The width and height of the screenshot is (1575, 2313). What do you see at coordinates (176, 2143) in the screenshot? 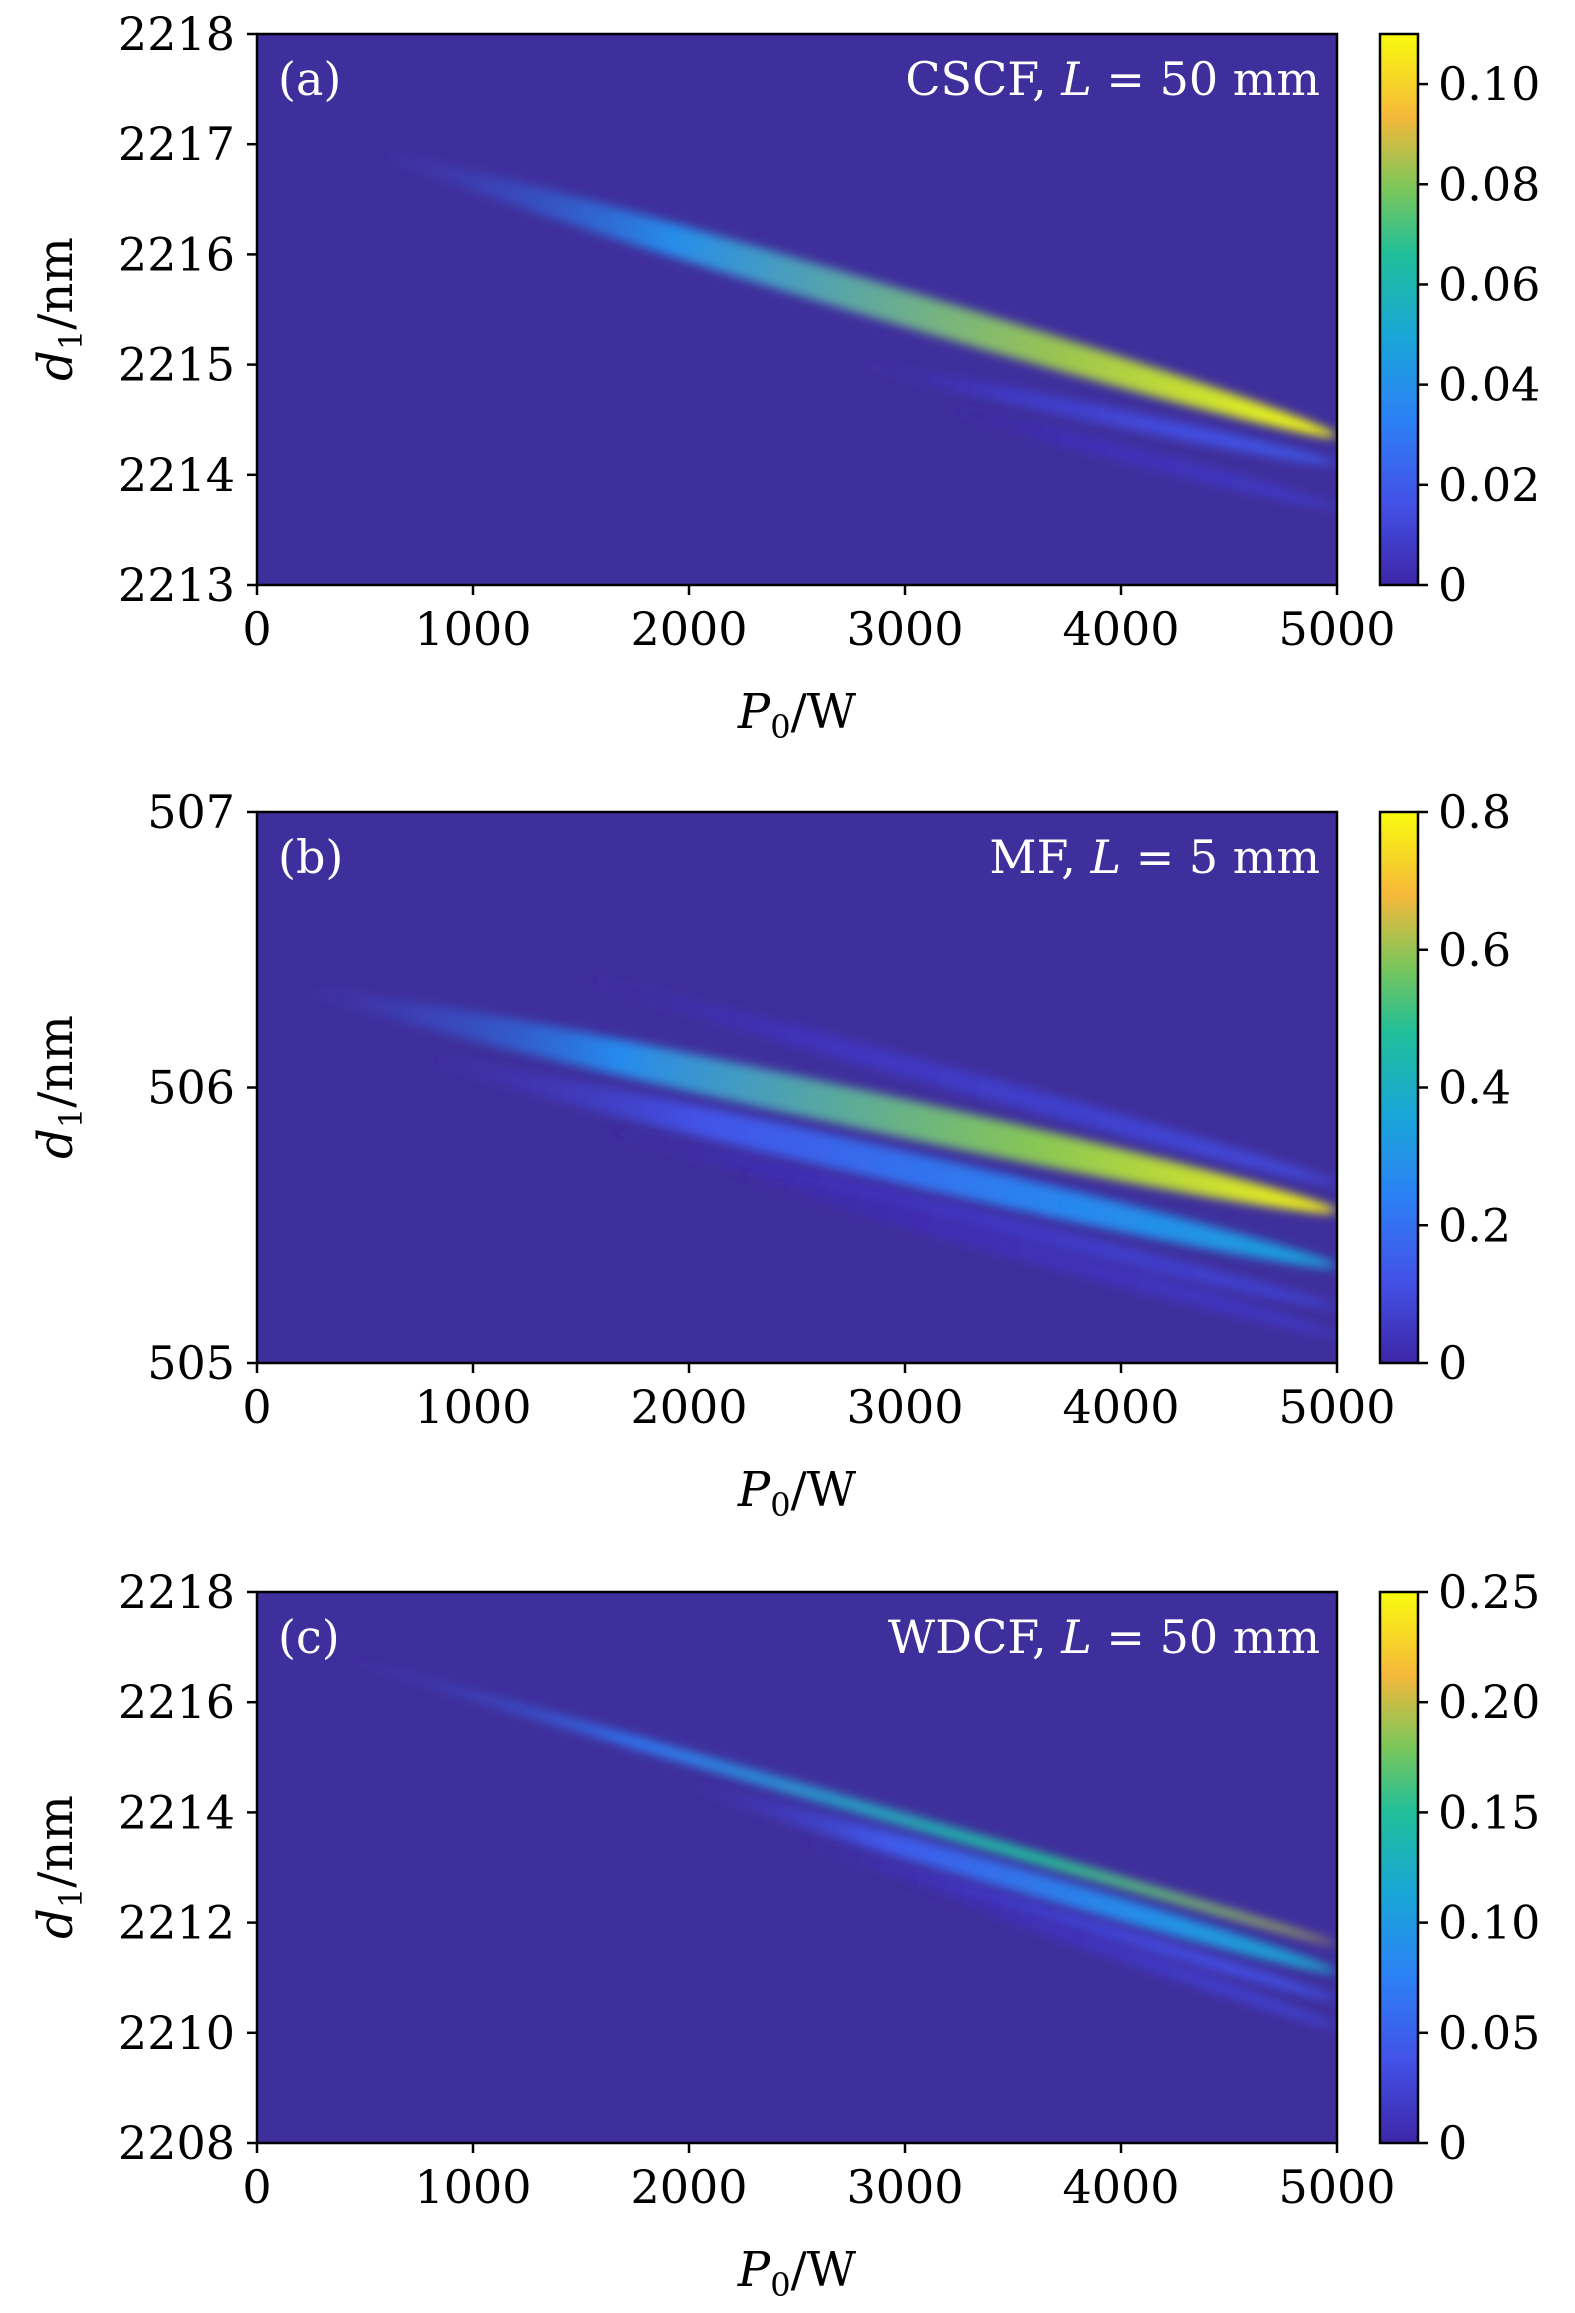
I see `y-tick-label: 2208` at bounding box center [176, 2143].